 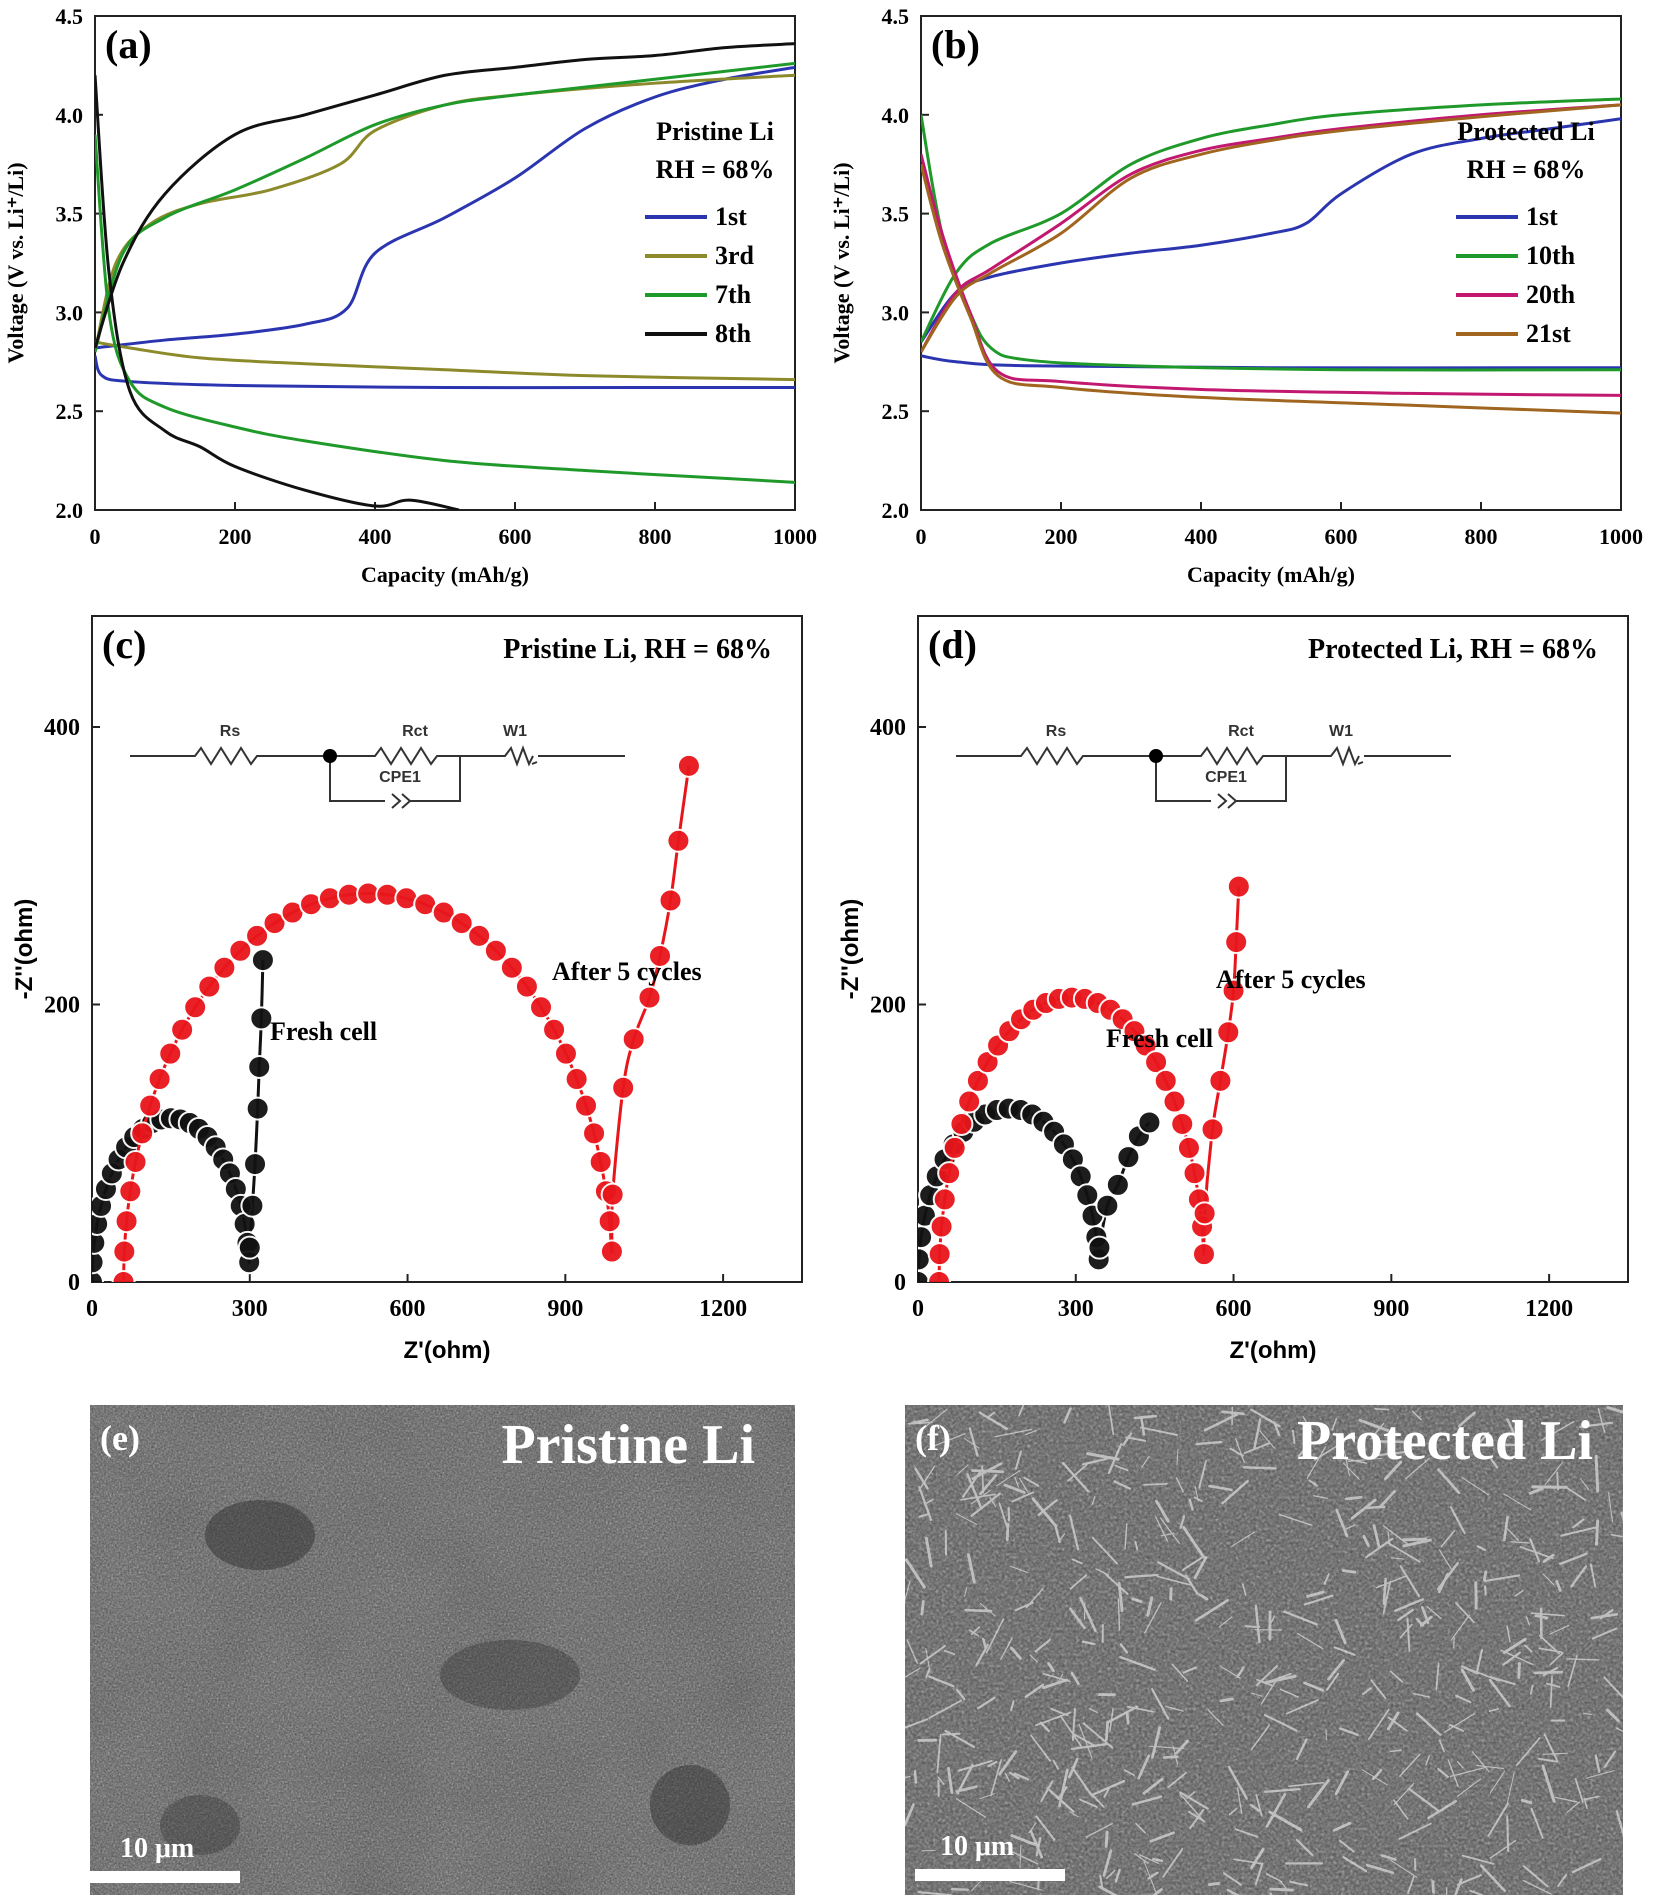 What do you see at coordinates (375, 536) in the screenshot?
I see `x-tick-label: 400` at bounding box center [375, 536].